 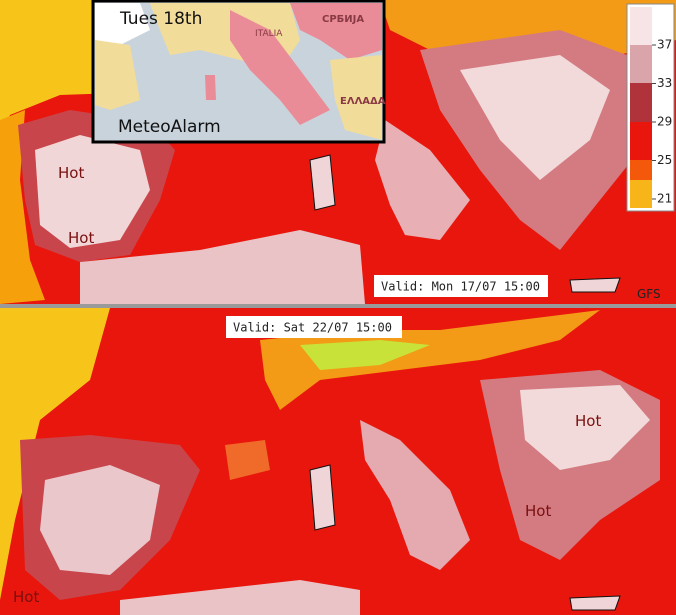 What do you see at coordinates (169, 127) in the screenshot?
I see `inset-source: MeteoAlarm` at bounding box center [169, 127].